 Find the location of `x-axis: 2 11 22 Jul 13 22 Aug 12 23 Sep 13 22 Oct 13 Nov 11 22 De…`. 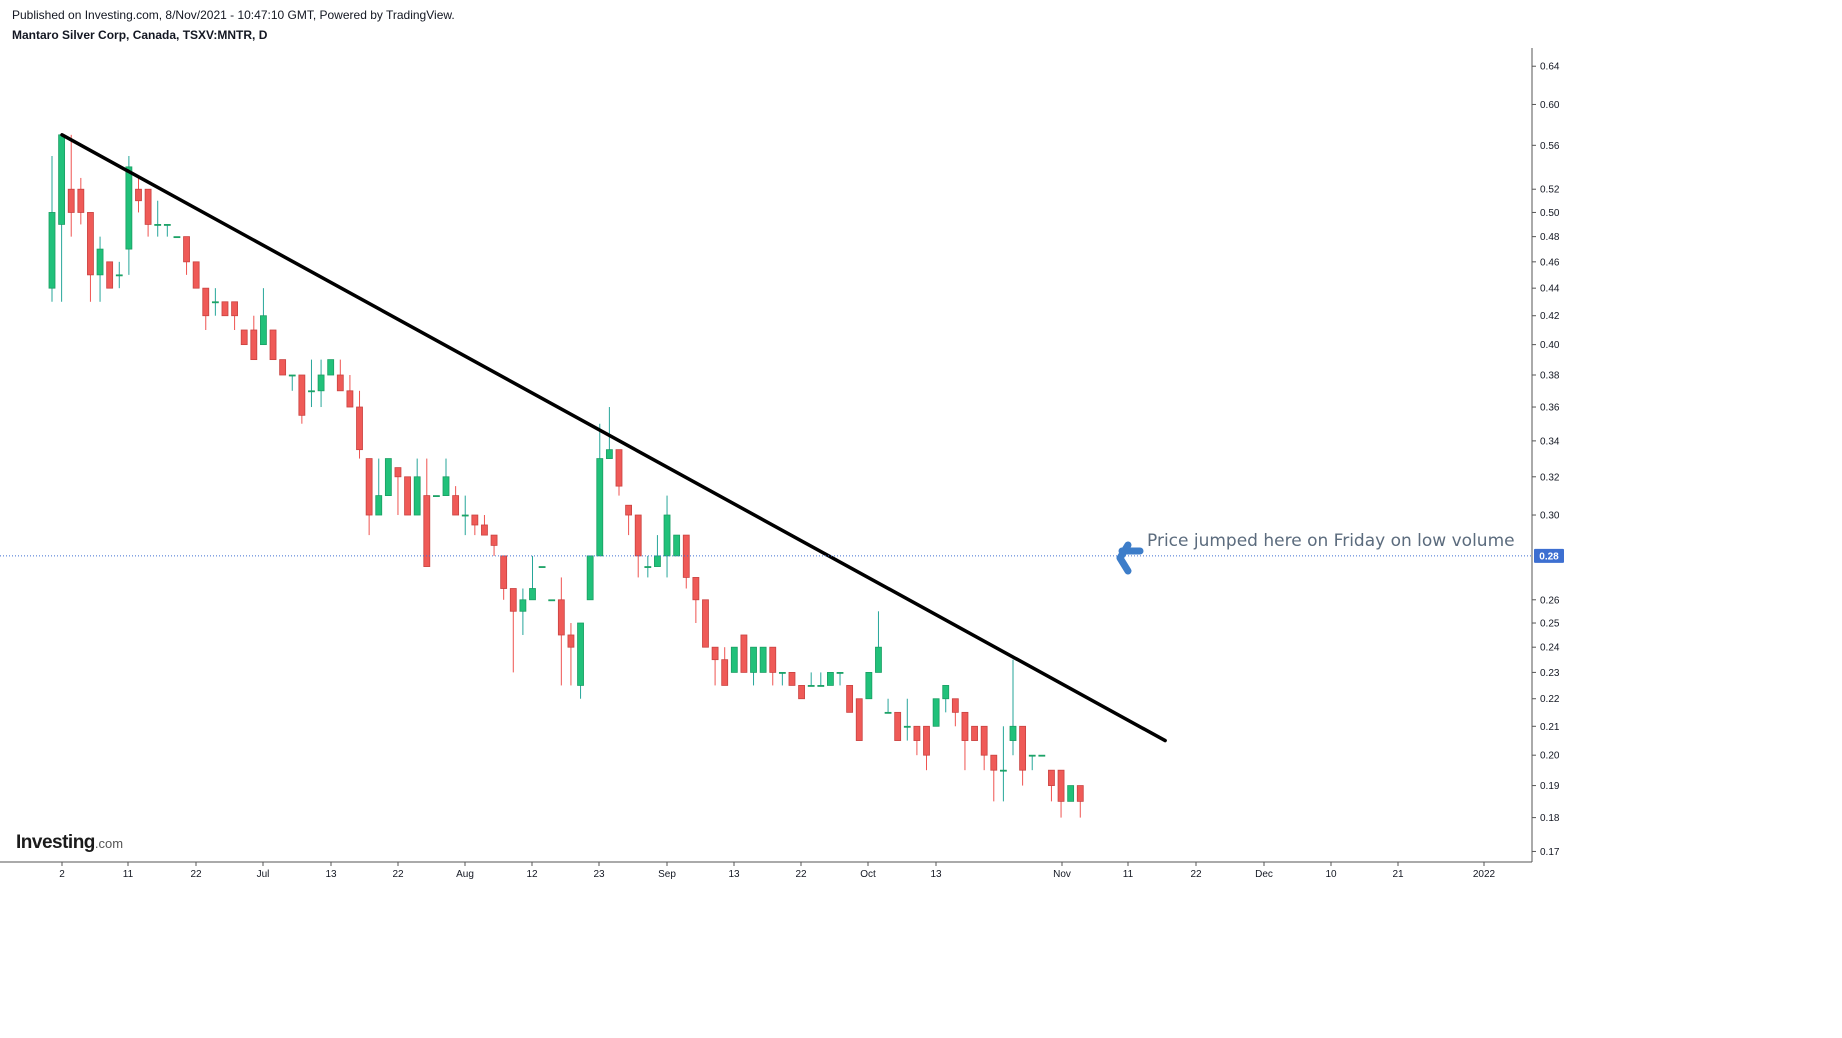

x-axis: 2 11 22 Jul 13 22 Aug 12 23 Sep 13 22 Oct 13 Nov 11 22 De… is located at coordinates (766, 870).